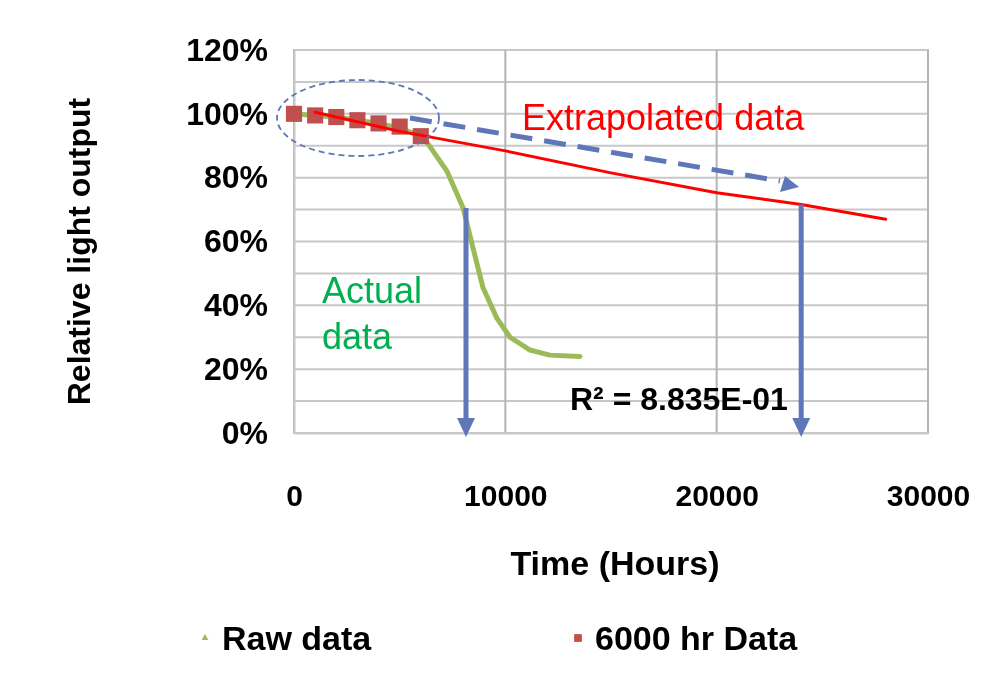 Image resolution: width=1003 pixels, height=679 pixels. What do you see at coordinates (235, 368) in the screenshot?
I see `y-tick-label: 20%` at bounding box center [235, 368].